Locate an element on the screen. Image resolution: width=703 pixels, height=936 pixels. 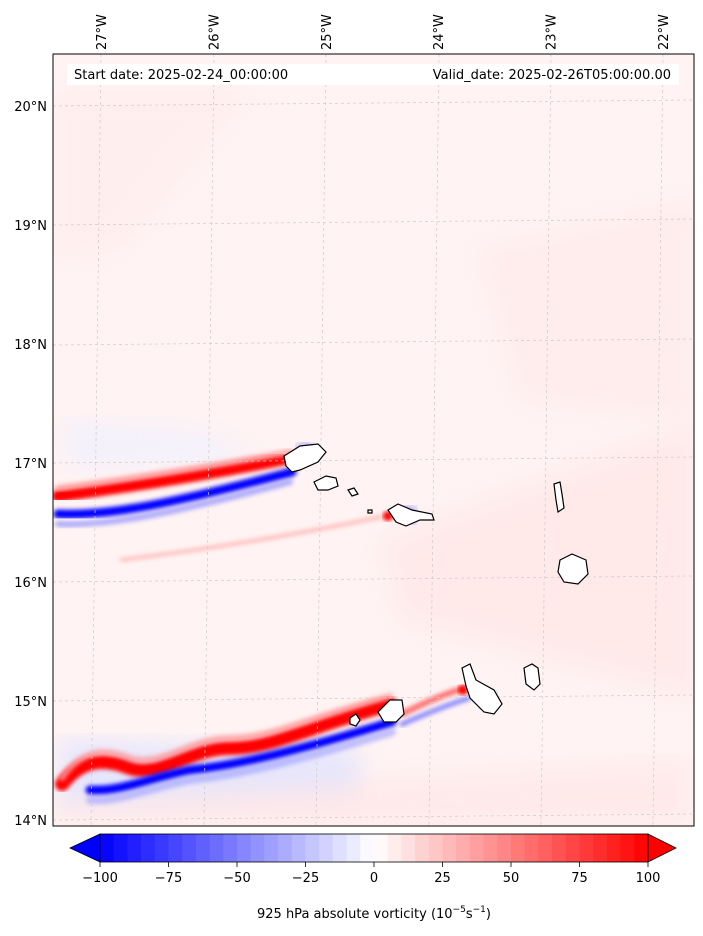
island-sao-nicolau is located at coordinates (411, 515).